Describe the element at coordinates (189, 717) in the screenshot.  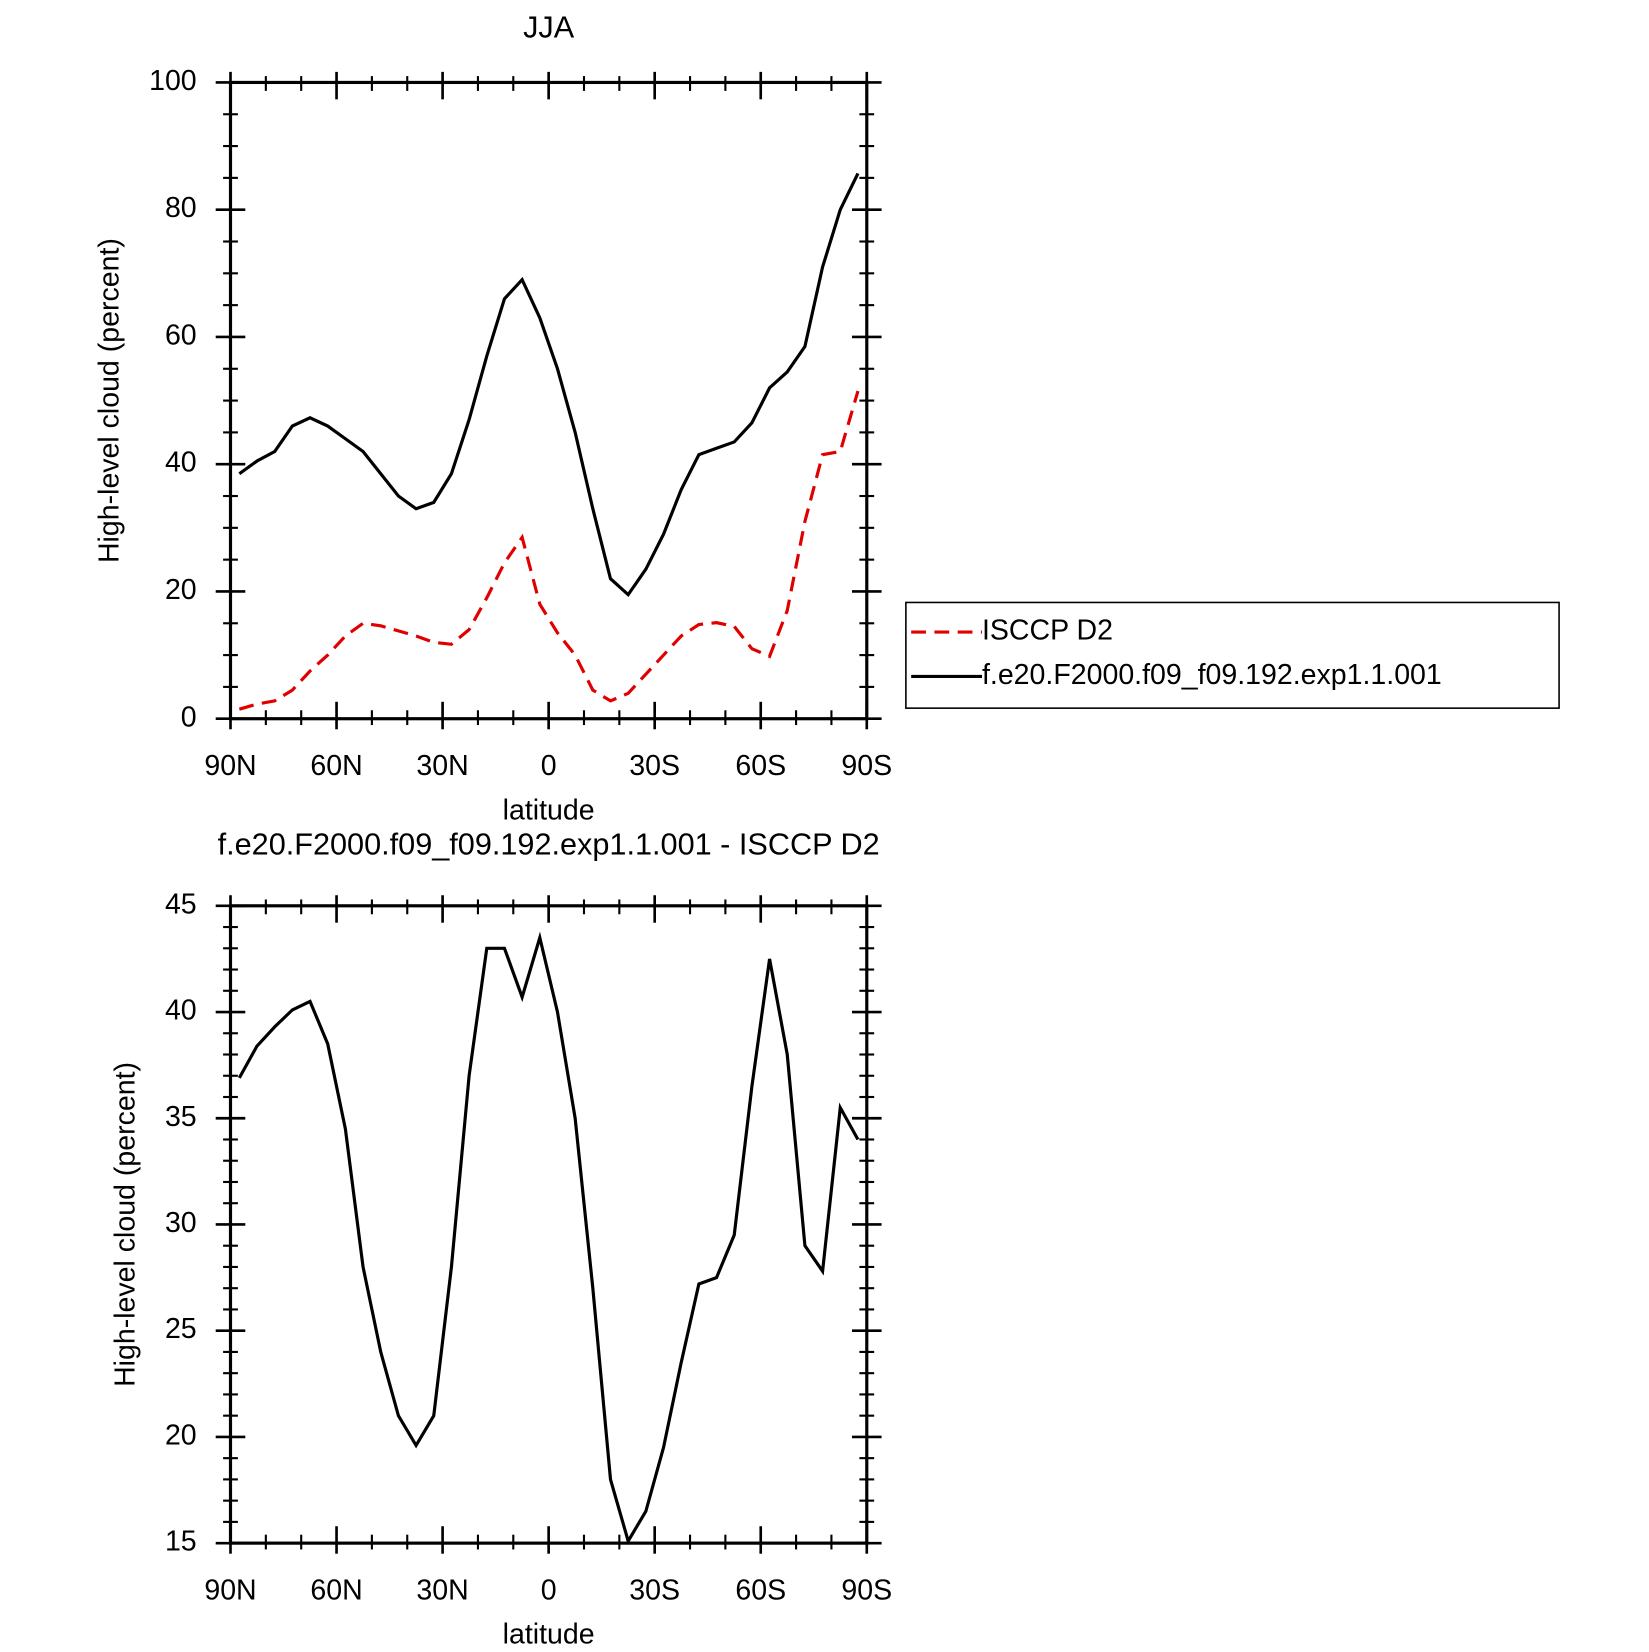
I see `y-tick-label: 0` at that location.